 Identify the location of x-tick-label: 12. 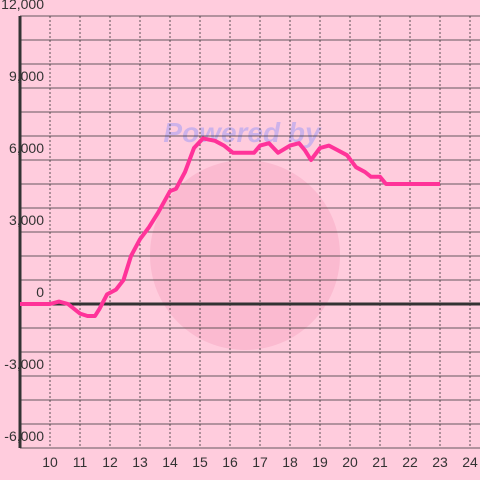
(110, 462).